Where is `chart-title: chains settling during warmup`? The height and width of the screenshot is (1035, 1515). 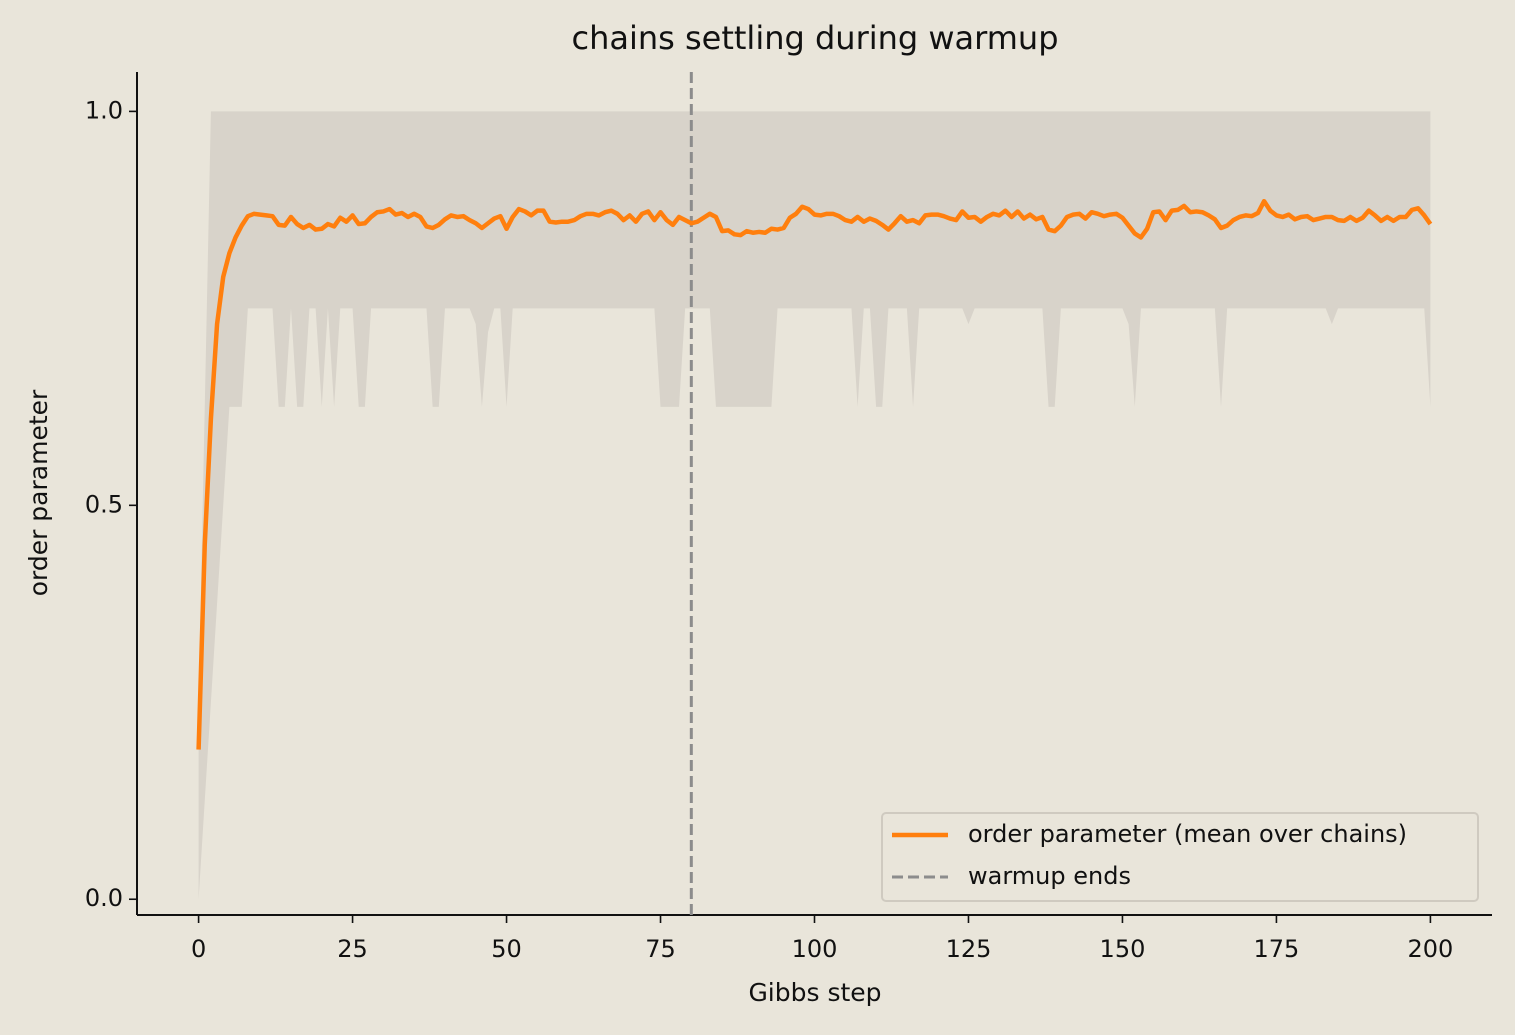 chart-title: chains settling during warmup is located at coordinates (814, 38).